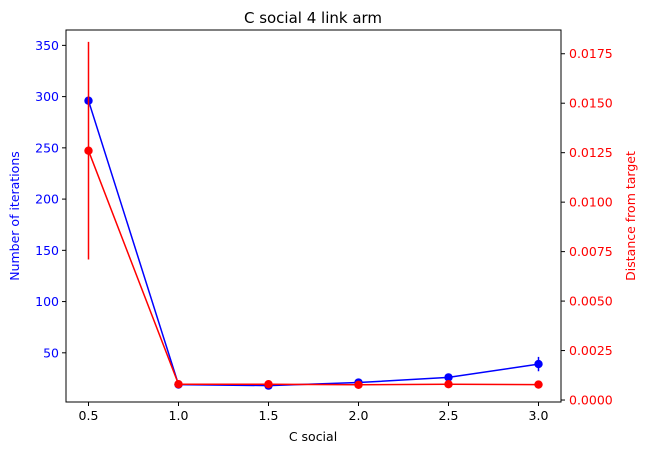 This screenshot has width=649, height=455. I want to click on right-y-tick-label: 0.0150, so click(591, 103).